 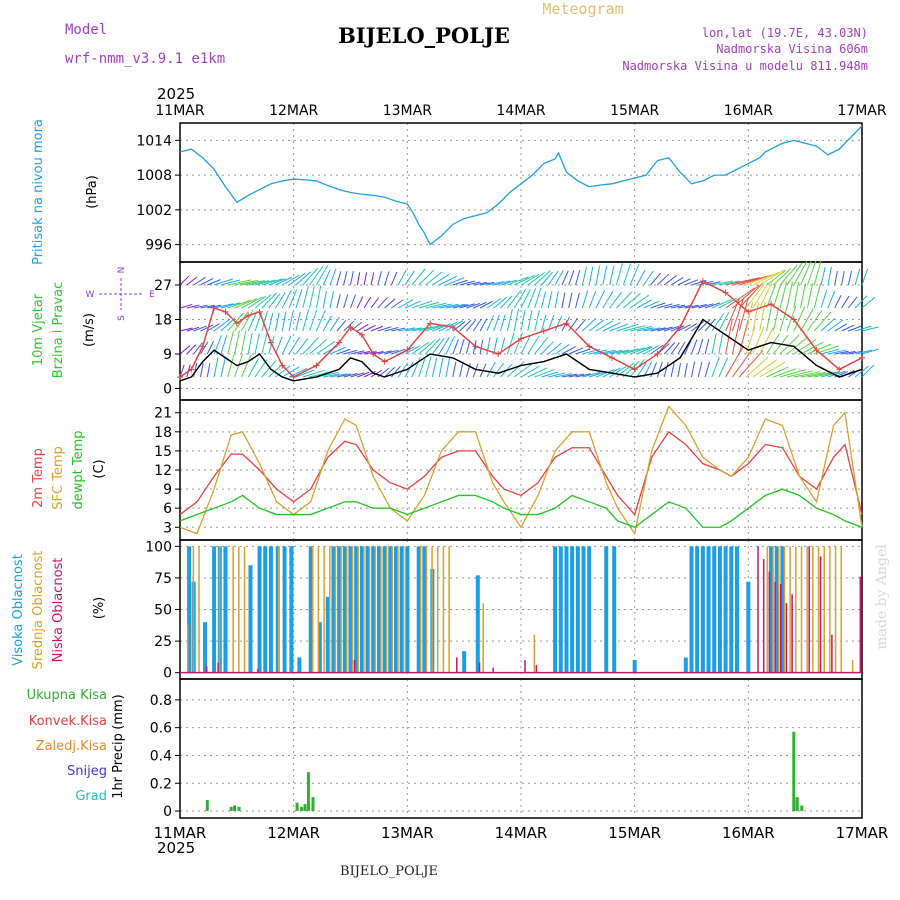 I want to click on temp-unit: (C), so click(x=99, y=468).